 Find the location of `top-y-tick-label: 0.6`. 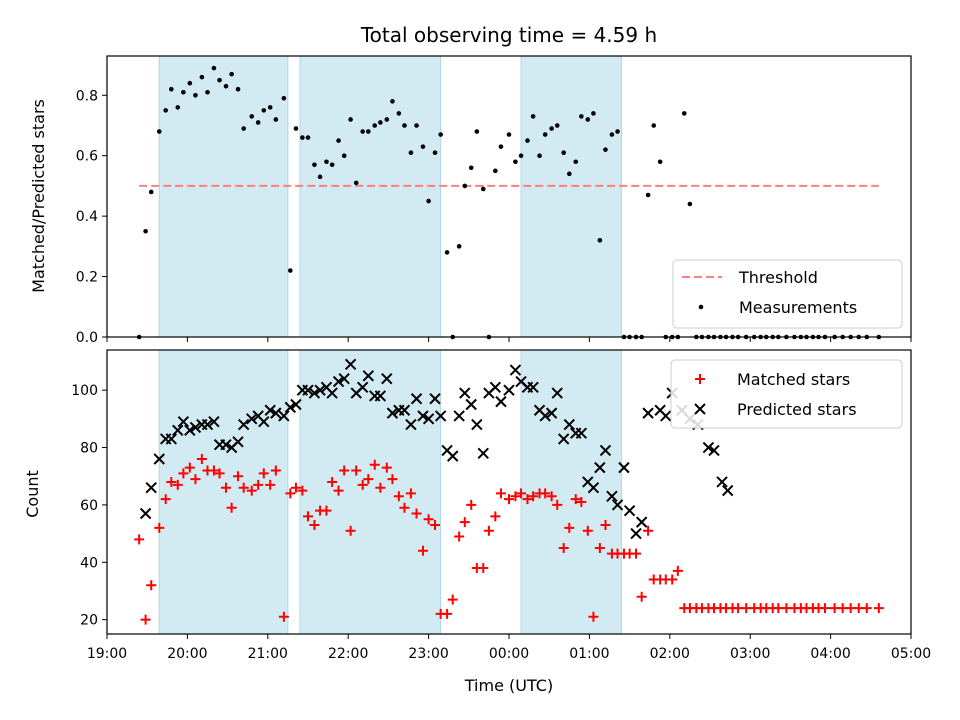

top-y-tick-label: 0.6 is located at coordinates (87, 157).